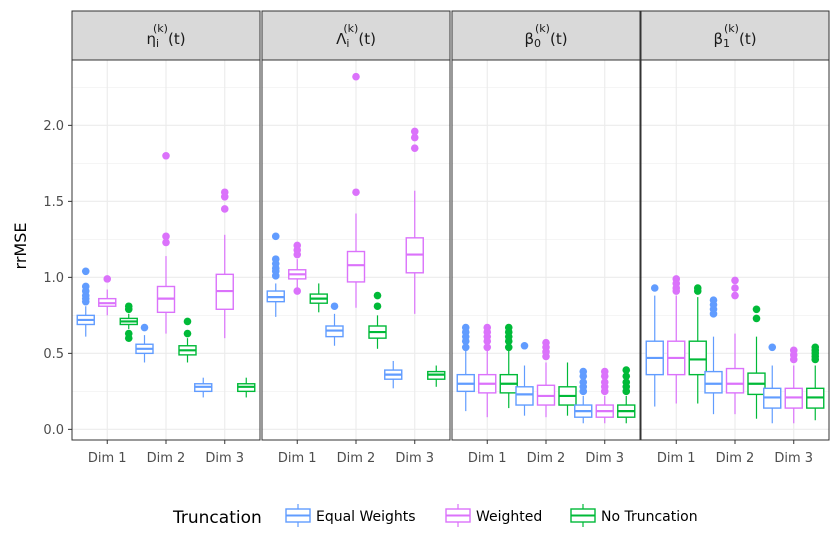 Image resolution: width=830 pixels, height=554 pixels. Describe the element at coordinates (53, 202) in the screenshot. I see `y-tick-label: 1.5` at that location.